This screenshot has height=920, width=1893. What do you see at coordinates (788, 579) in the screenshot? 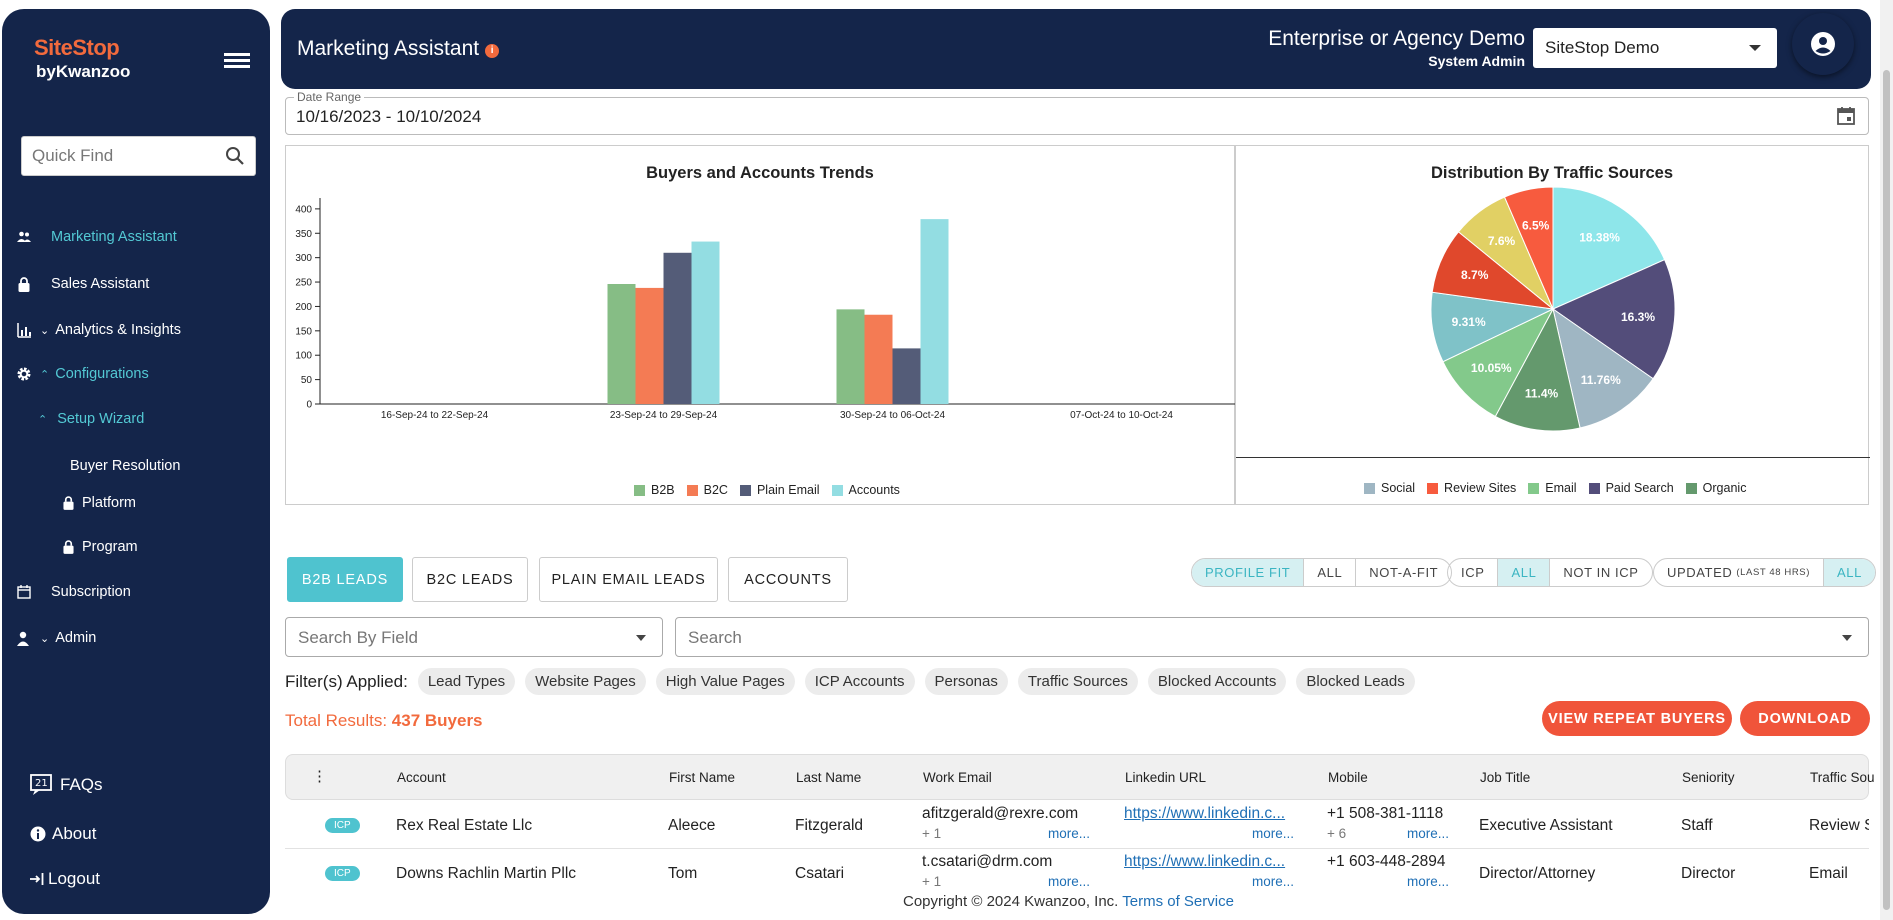
I see `tab-accounts: ACCOUNTS` at bounding box center [788, 579].